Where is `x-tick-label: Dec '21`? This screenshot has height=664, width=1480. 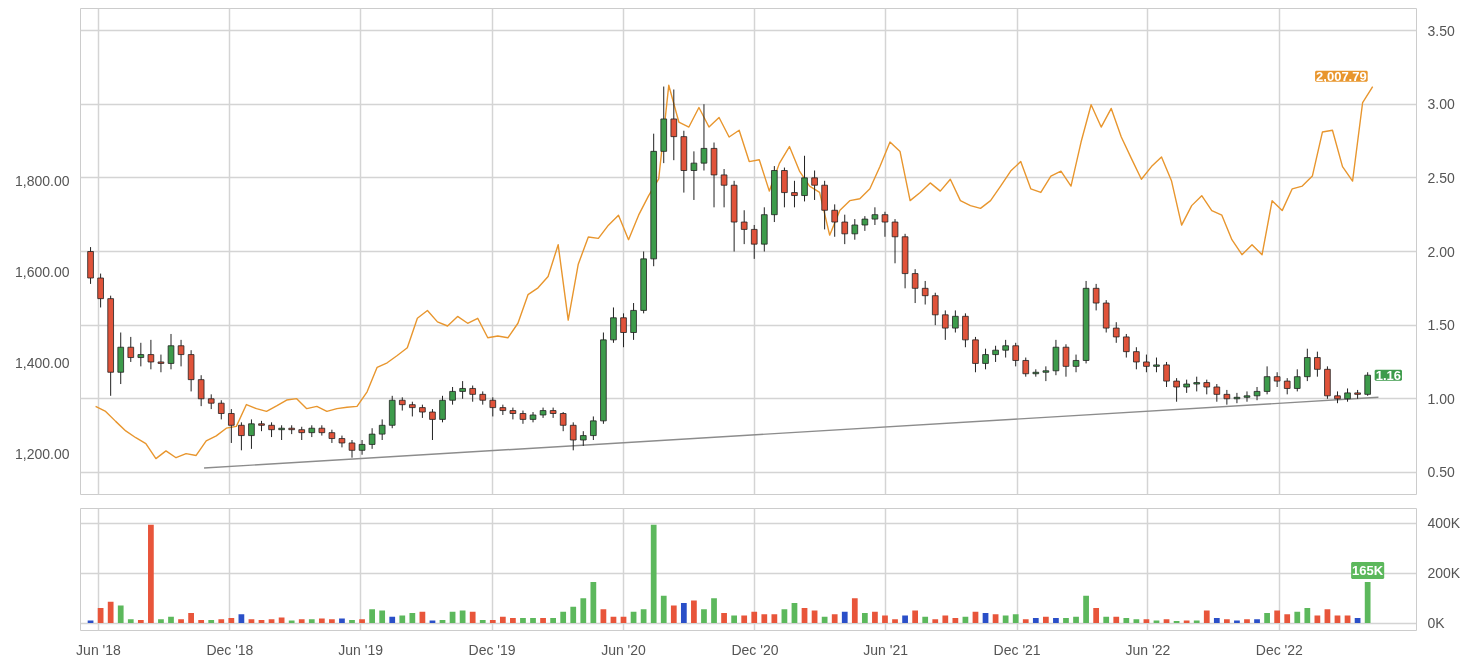 x-tick-label: Dec '21 is located at coordinates (1017, 649).